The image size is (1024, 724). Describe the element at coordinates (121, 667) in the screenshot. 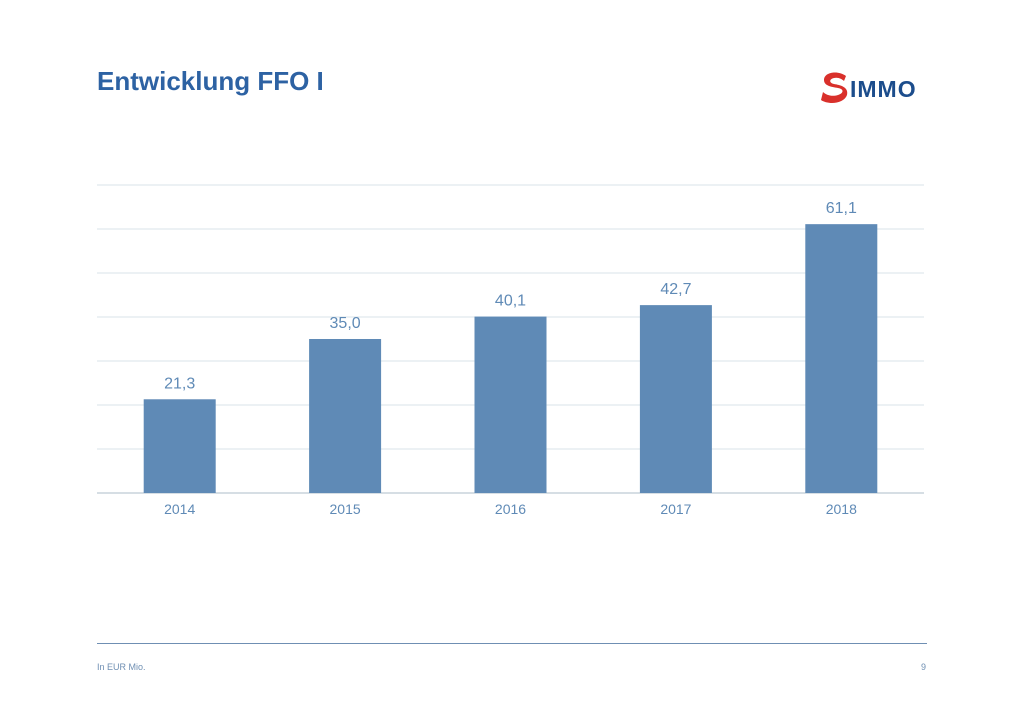

I see `footer-note: In EUR Mio.` at that location.